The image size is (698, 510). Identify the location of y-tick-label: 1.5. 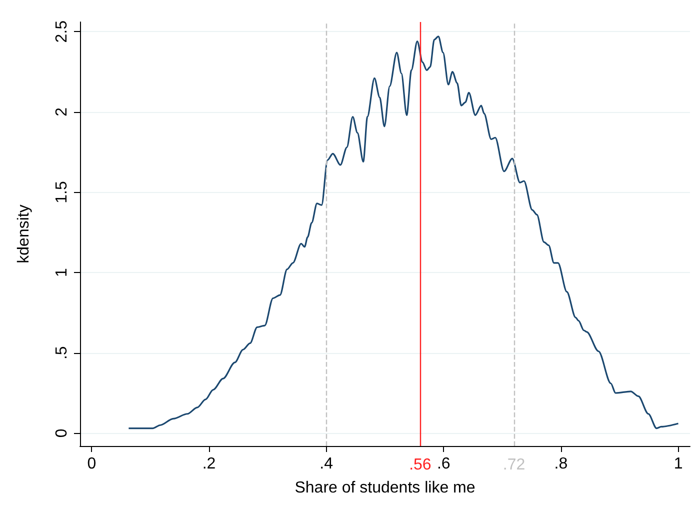
(62, 192).